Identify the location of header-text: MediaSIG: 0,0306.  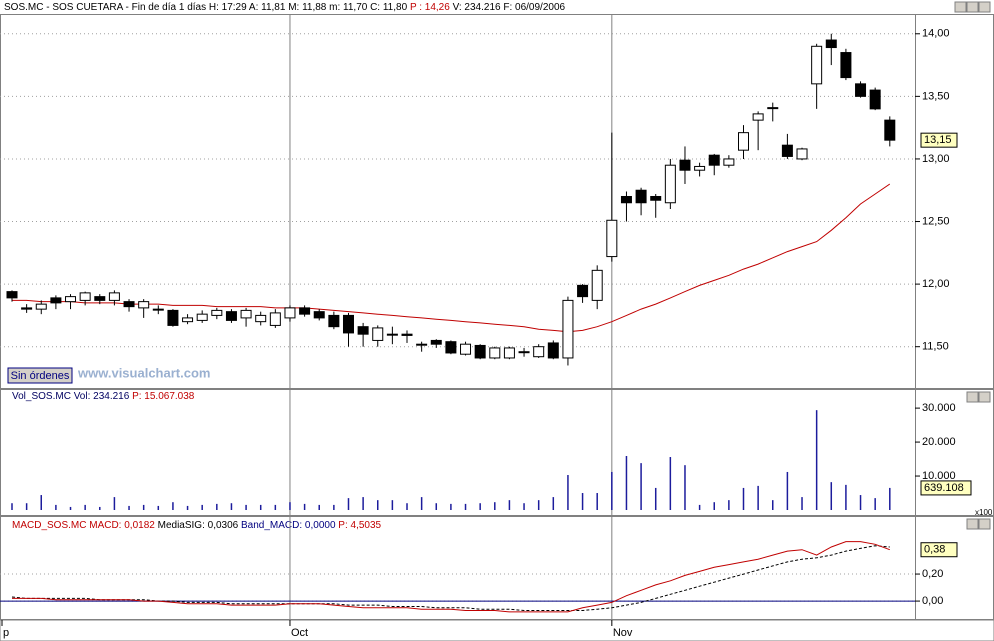
(198, 525).